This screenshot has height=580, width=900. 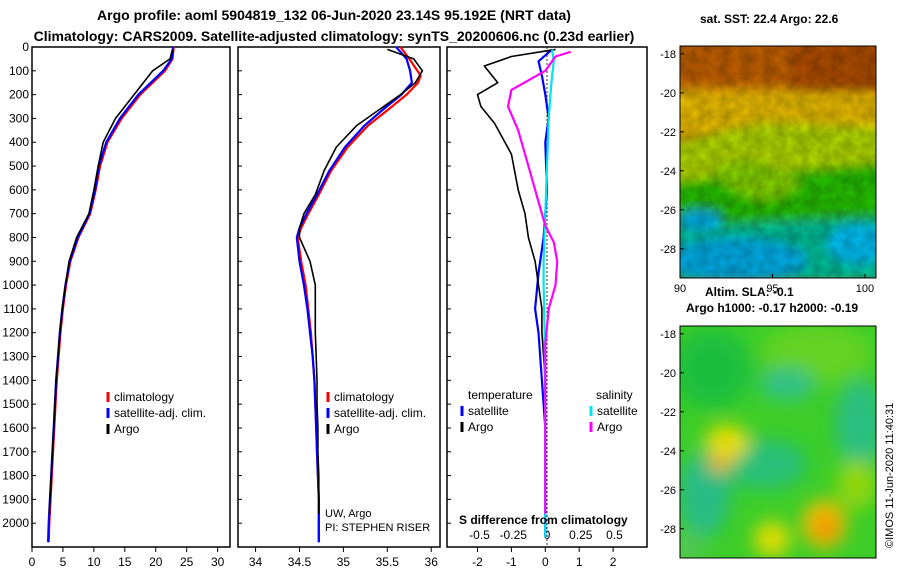 What do you see at coordinates (579, 562) in the screenshot?
I see `x-tick-label: 1` at bounding box center [579, 562].